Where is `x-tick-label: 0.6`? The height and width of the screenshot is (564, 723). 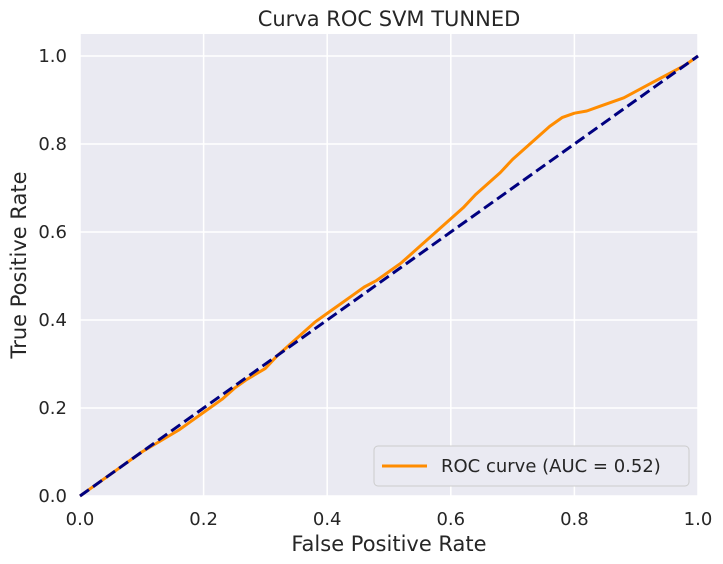 x-tick-label: 0.6 is located at coordinates (450, 519).